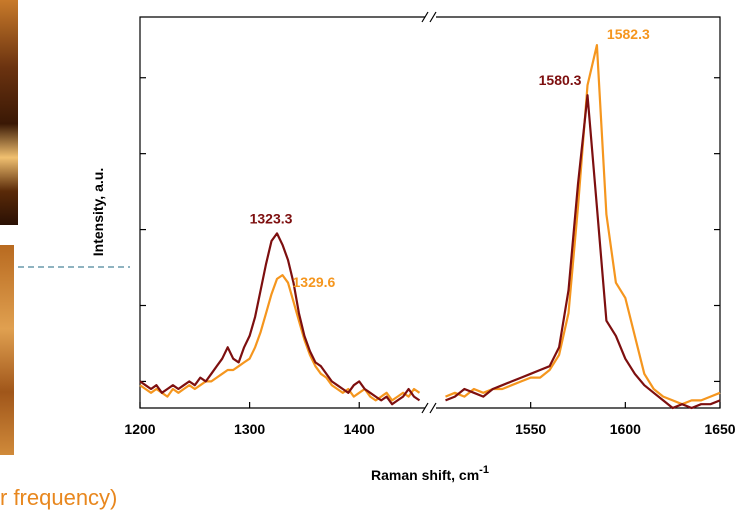 Image resolution: width=755 pixels, height=516 pixels. Describe the element at coordinates (98, 212) in the screenshot. I see `y-axis-label: Intensity, a.u.` at that location.